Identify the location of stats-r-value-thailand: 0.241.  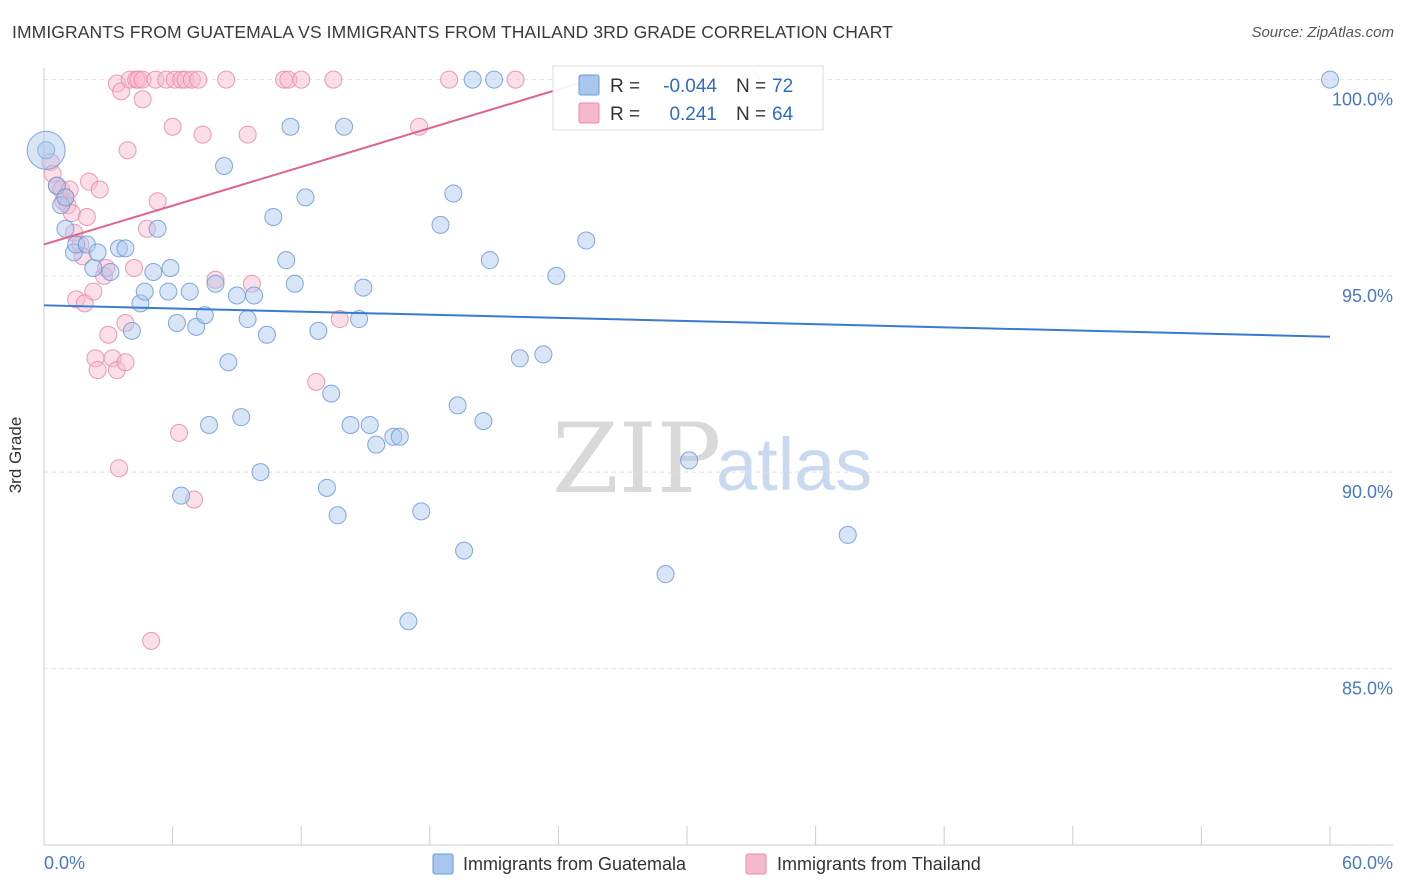
(693, 114).